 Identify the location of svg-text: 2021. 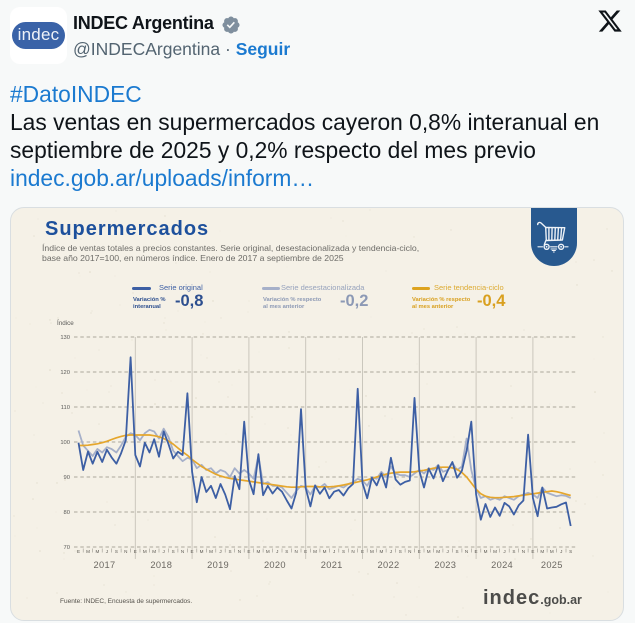
(332, 565).